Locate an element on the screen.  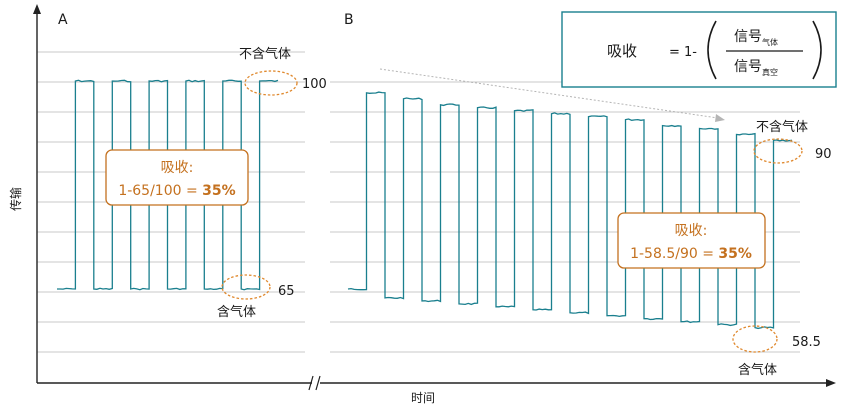
formula-denominator: 信号真空 is located at coordinates (756, 68).